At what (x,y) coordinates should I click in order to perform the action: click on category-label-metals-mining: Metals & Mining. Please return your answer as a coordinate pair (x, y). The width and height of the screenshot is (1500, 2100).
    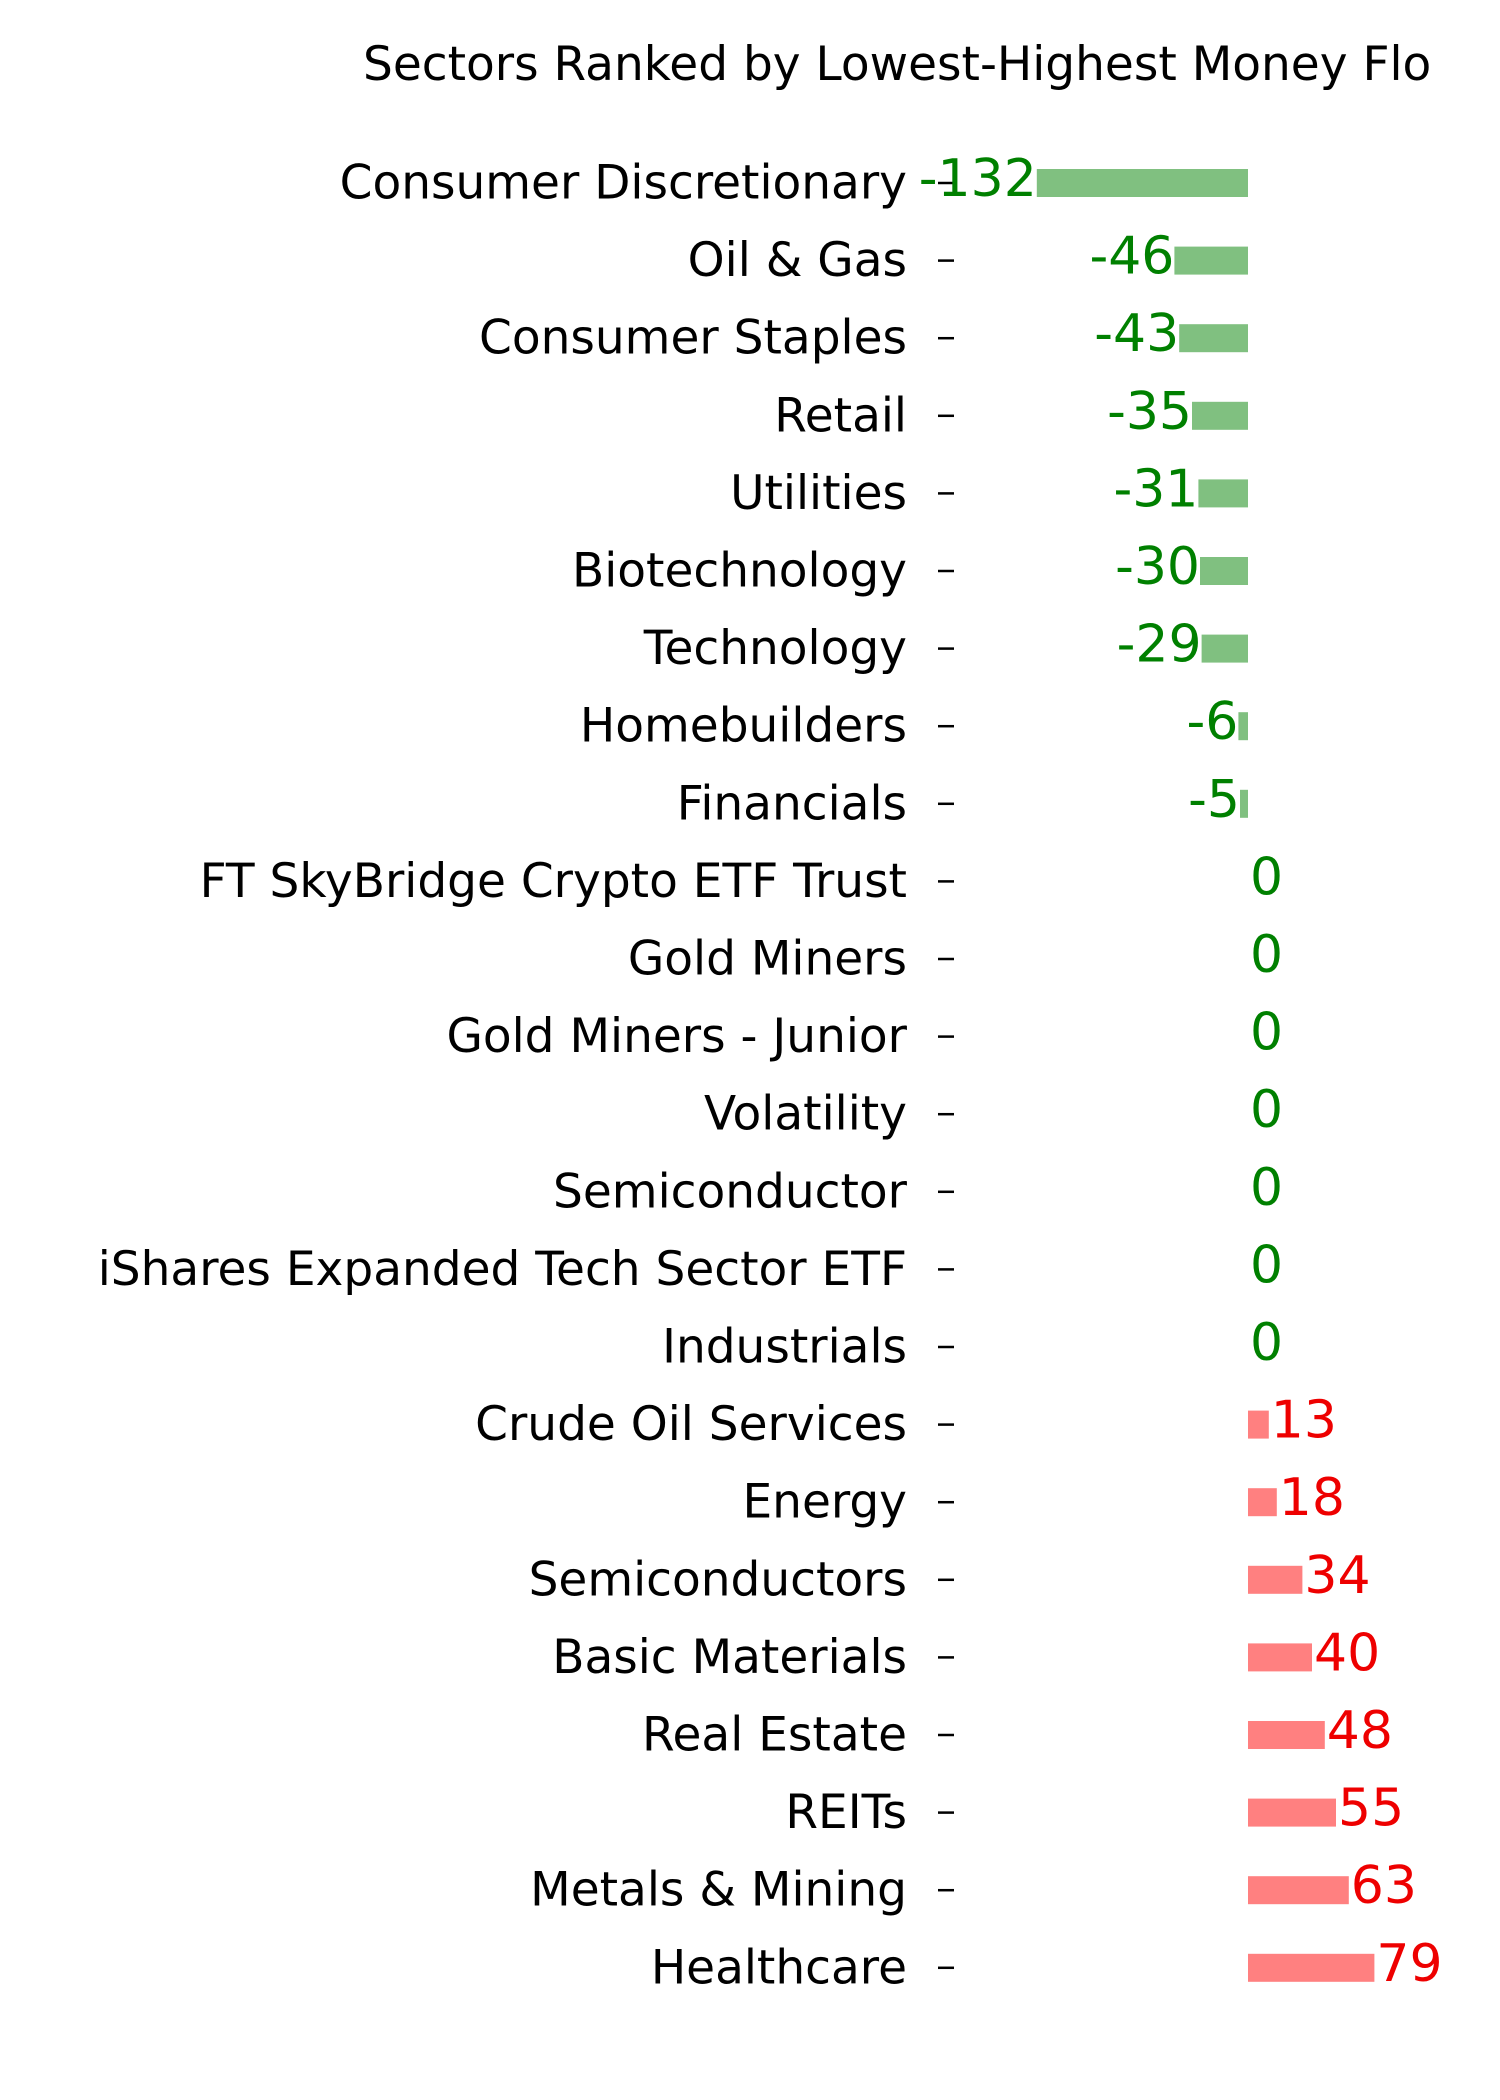
    Looking at the image, I should click on (718, 1890).